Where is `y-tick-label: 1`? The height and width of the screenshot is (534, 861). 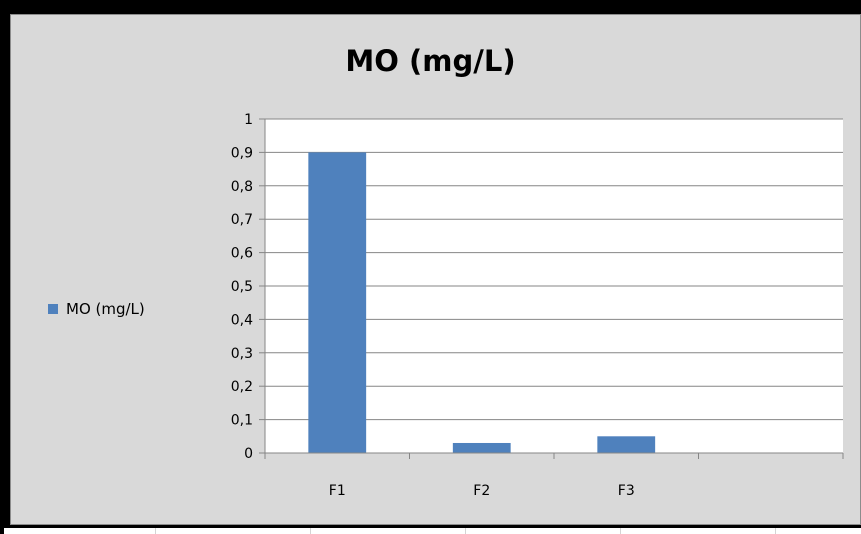
y-tick-label: 1 is located at coordinates (248, 120).